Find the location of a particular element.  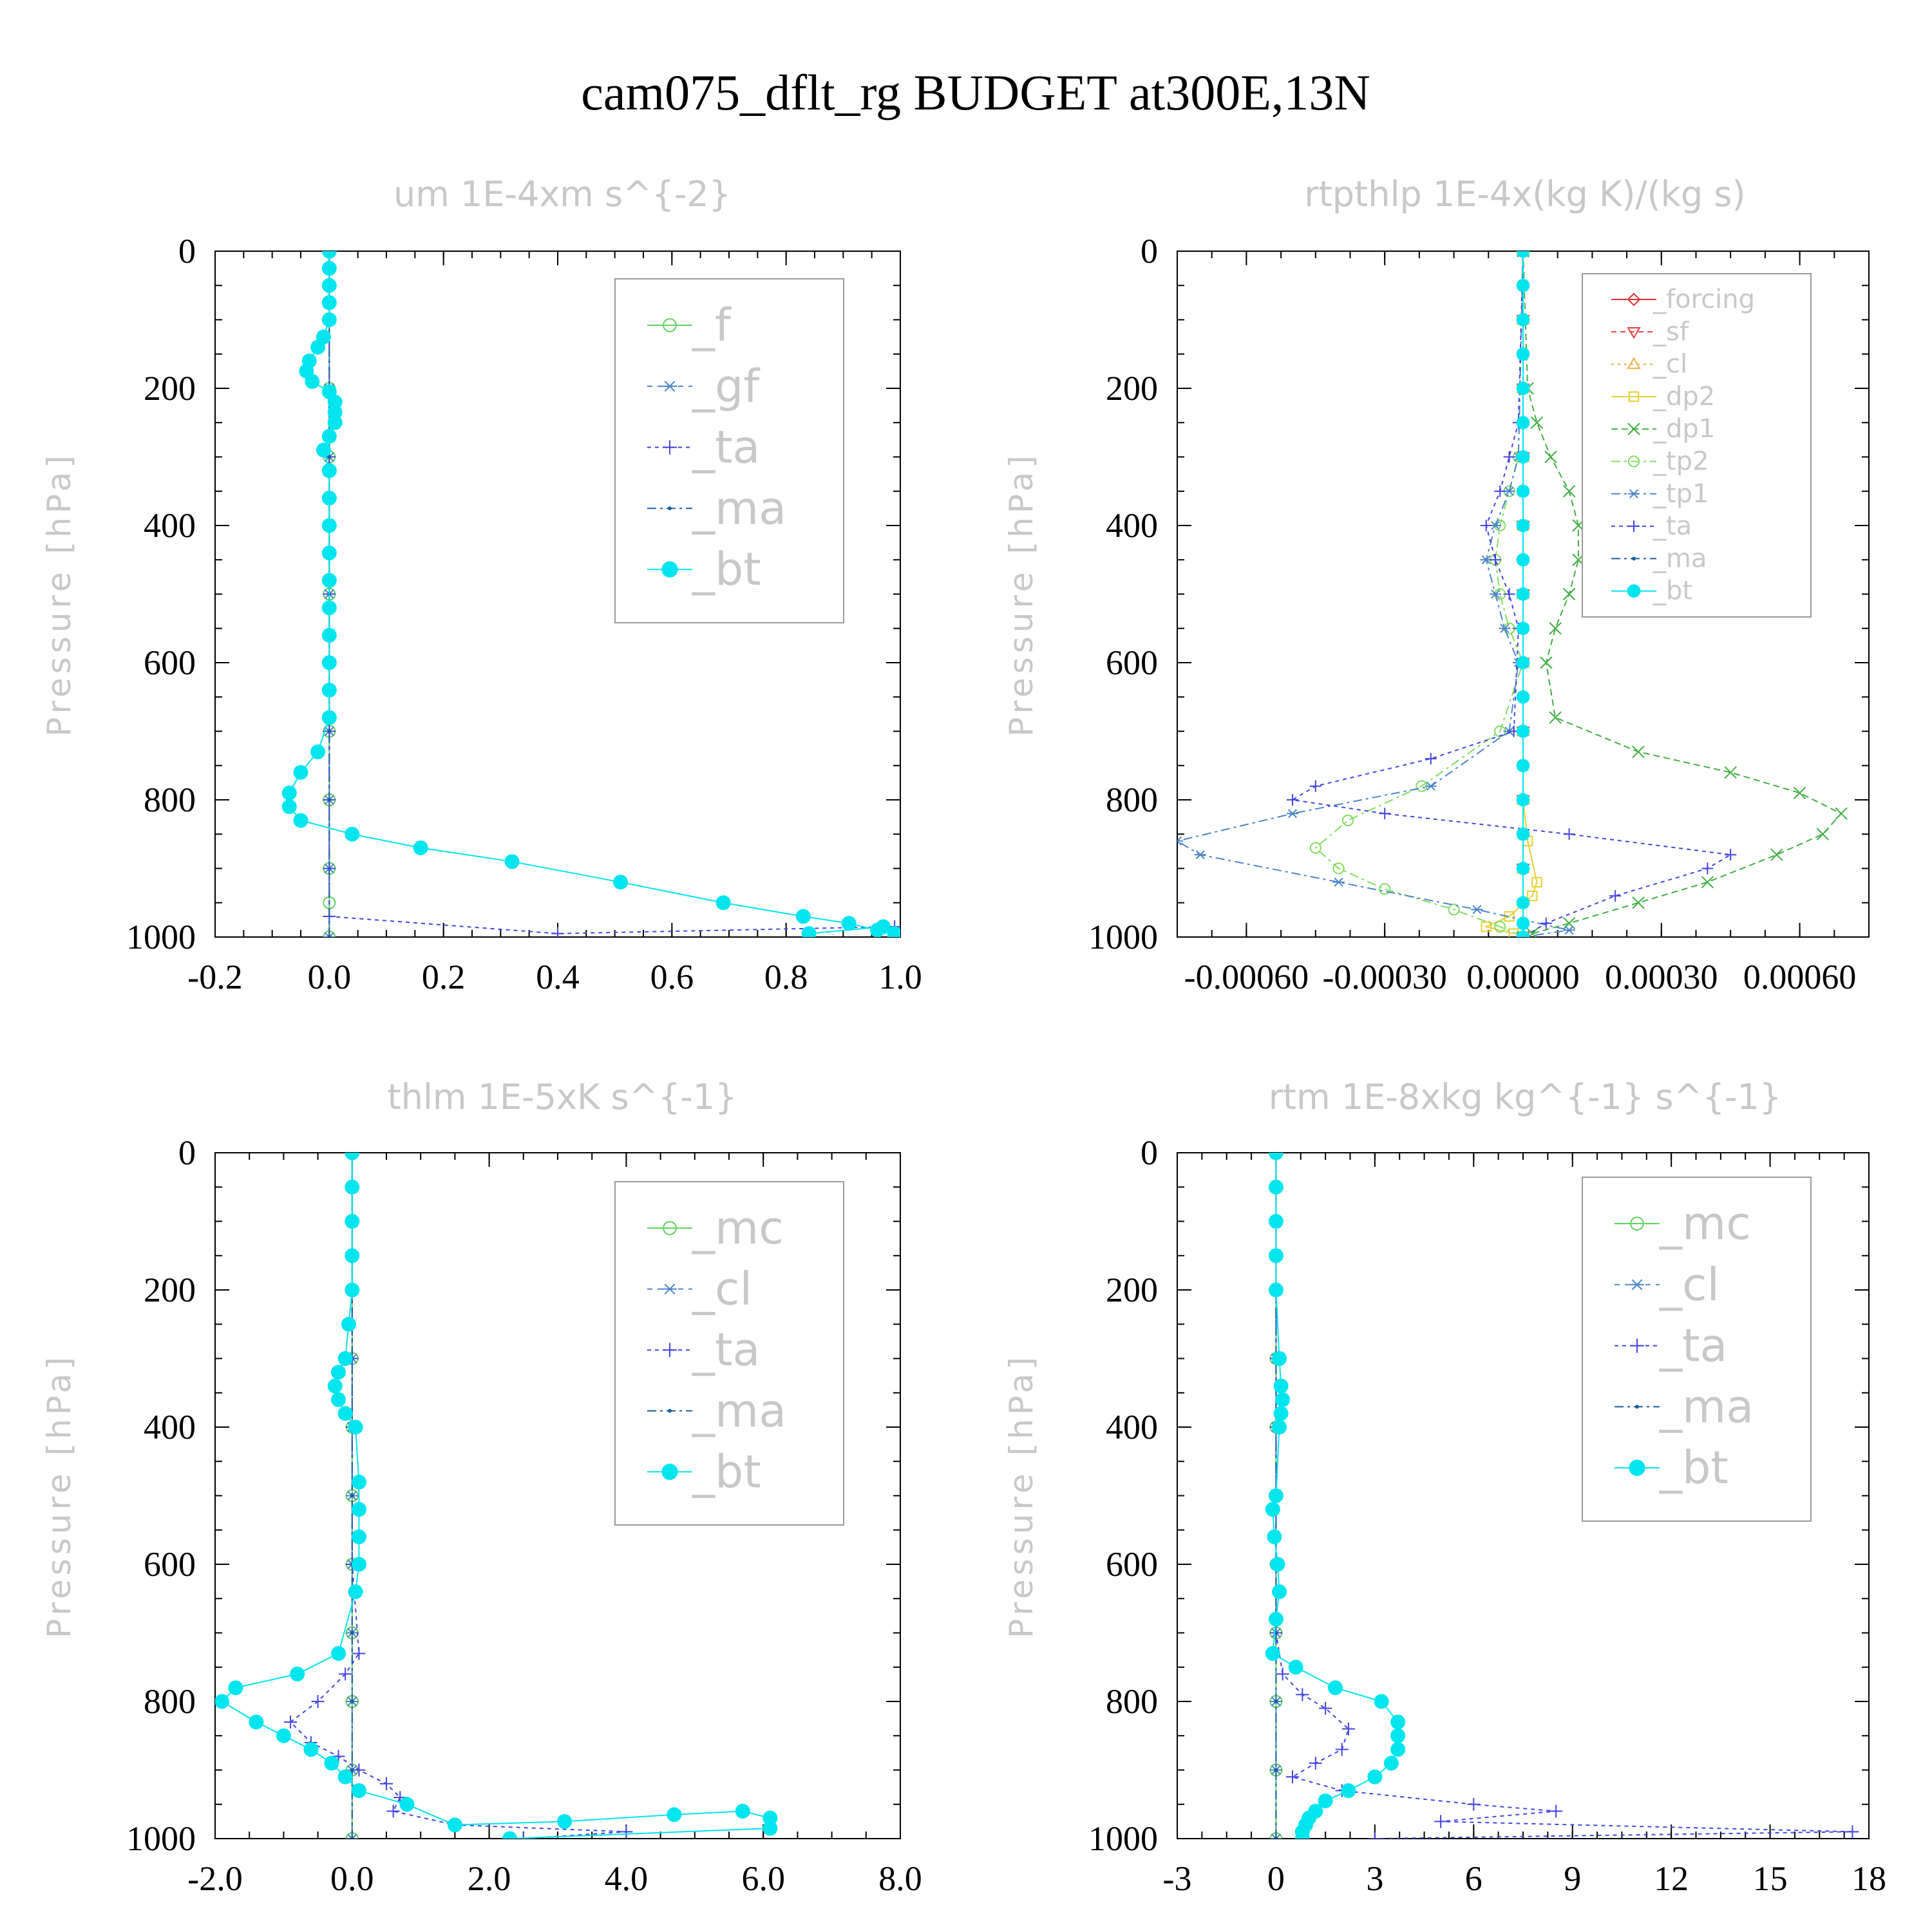

series-dp1-line is located at coordinates (1682, 594).